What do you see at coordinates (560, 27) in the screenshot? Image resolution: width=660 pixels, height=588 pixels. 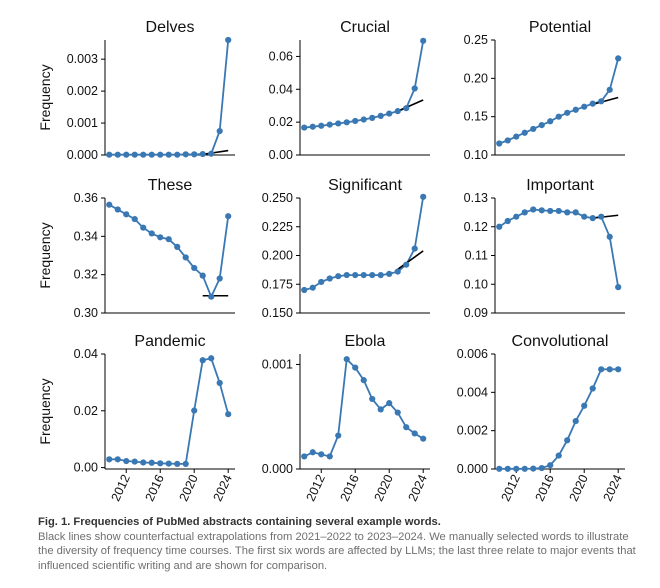 I see `panel-title: Potential` at bounding box center [560, 27].